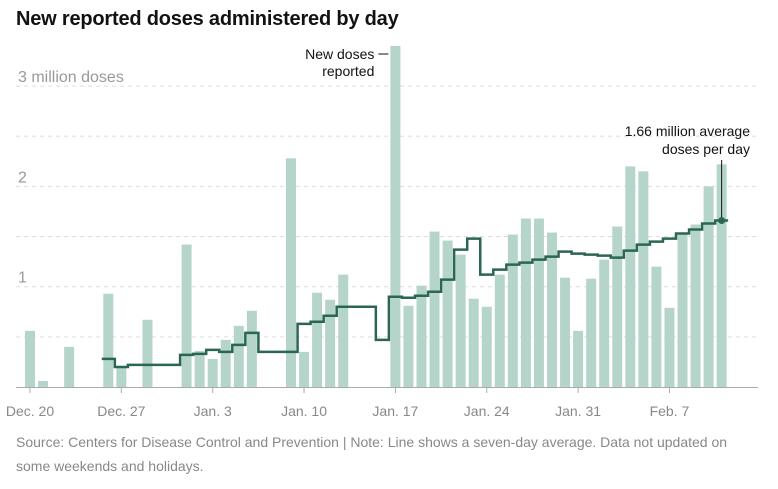 The width and height of the screenshot is (778, 489). What do you see at coordinates (706, 149) in the screenshot?
I see `average-annotation-text: doses per day` at bounding box center [706, 149].